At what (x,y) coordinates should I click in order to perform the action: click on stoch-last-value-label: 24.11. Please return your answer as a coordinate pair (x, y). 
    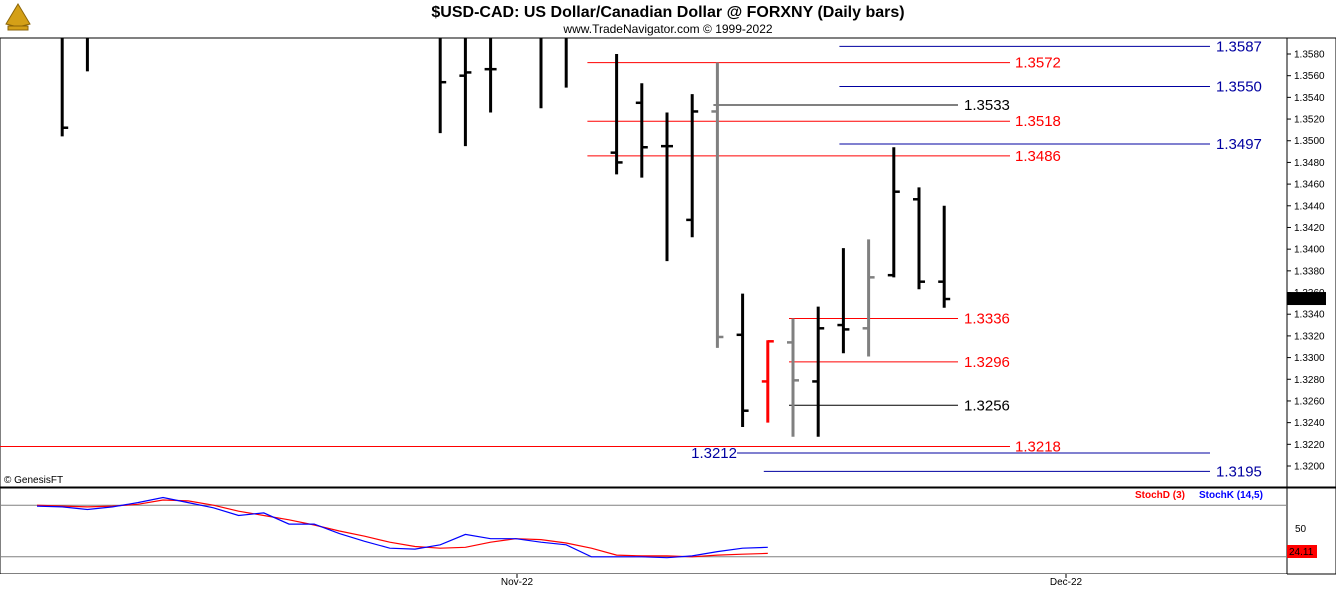
    Looking at the image, I should click on (1301, 552).